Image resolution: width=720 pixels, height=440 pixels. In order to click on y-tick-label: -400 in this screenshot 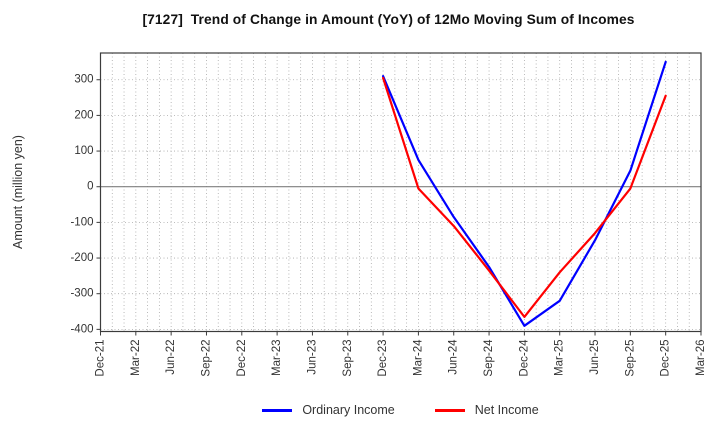, I will do `click(81, 329)`.